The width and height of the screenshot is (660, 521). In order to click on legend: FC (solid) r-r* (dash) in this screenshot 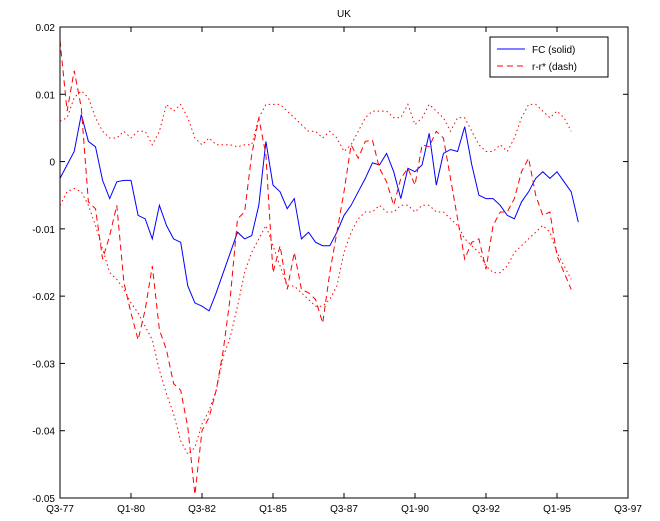, I will do `click(549, 57)`.